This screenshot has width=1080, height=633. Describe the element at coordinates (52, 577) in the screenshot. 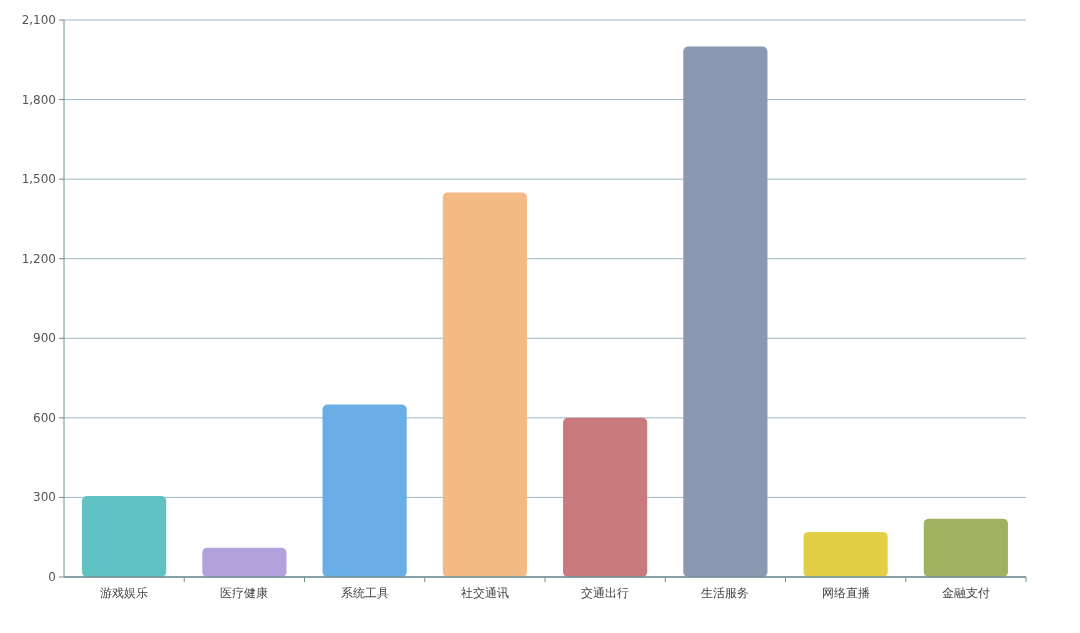

I see `y-tick-label: 0` at that location.